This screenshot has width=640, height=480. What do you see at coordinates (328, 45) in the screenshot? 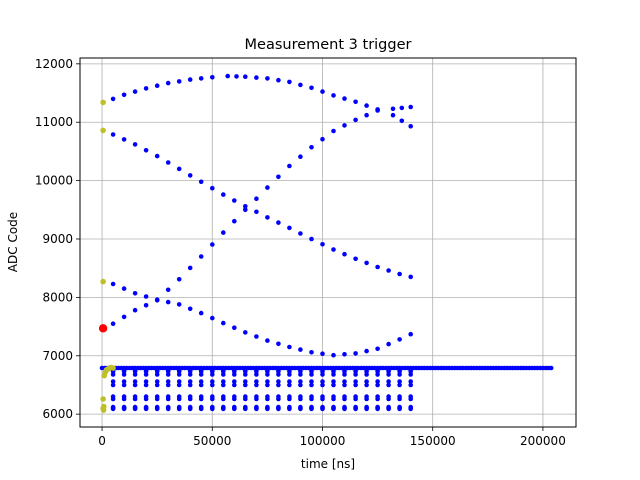
I see `chart-title: Measurement 3 trigger` at bounding box center [328, 45].